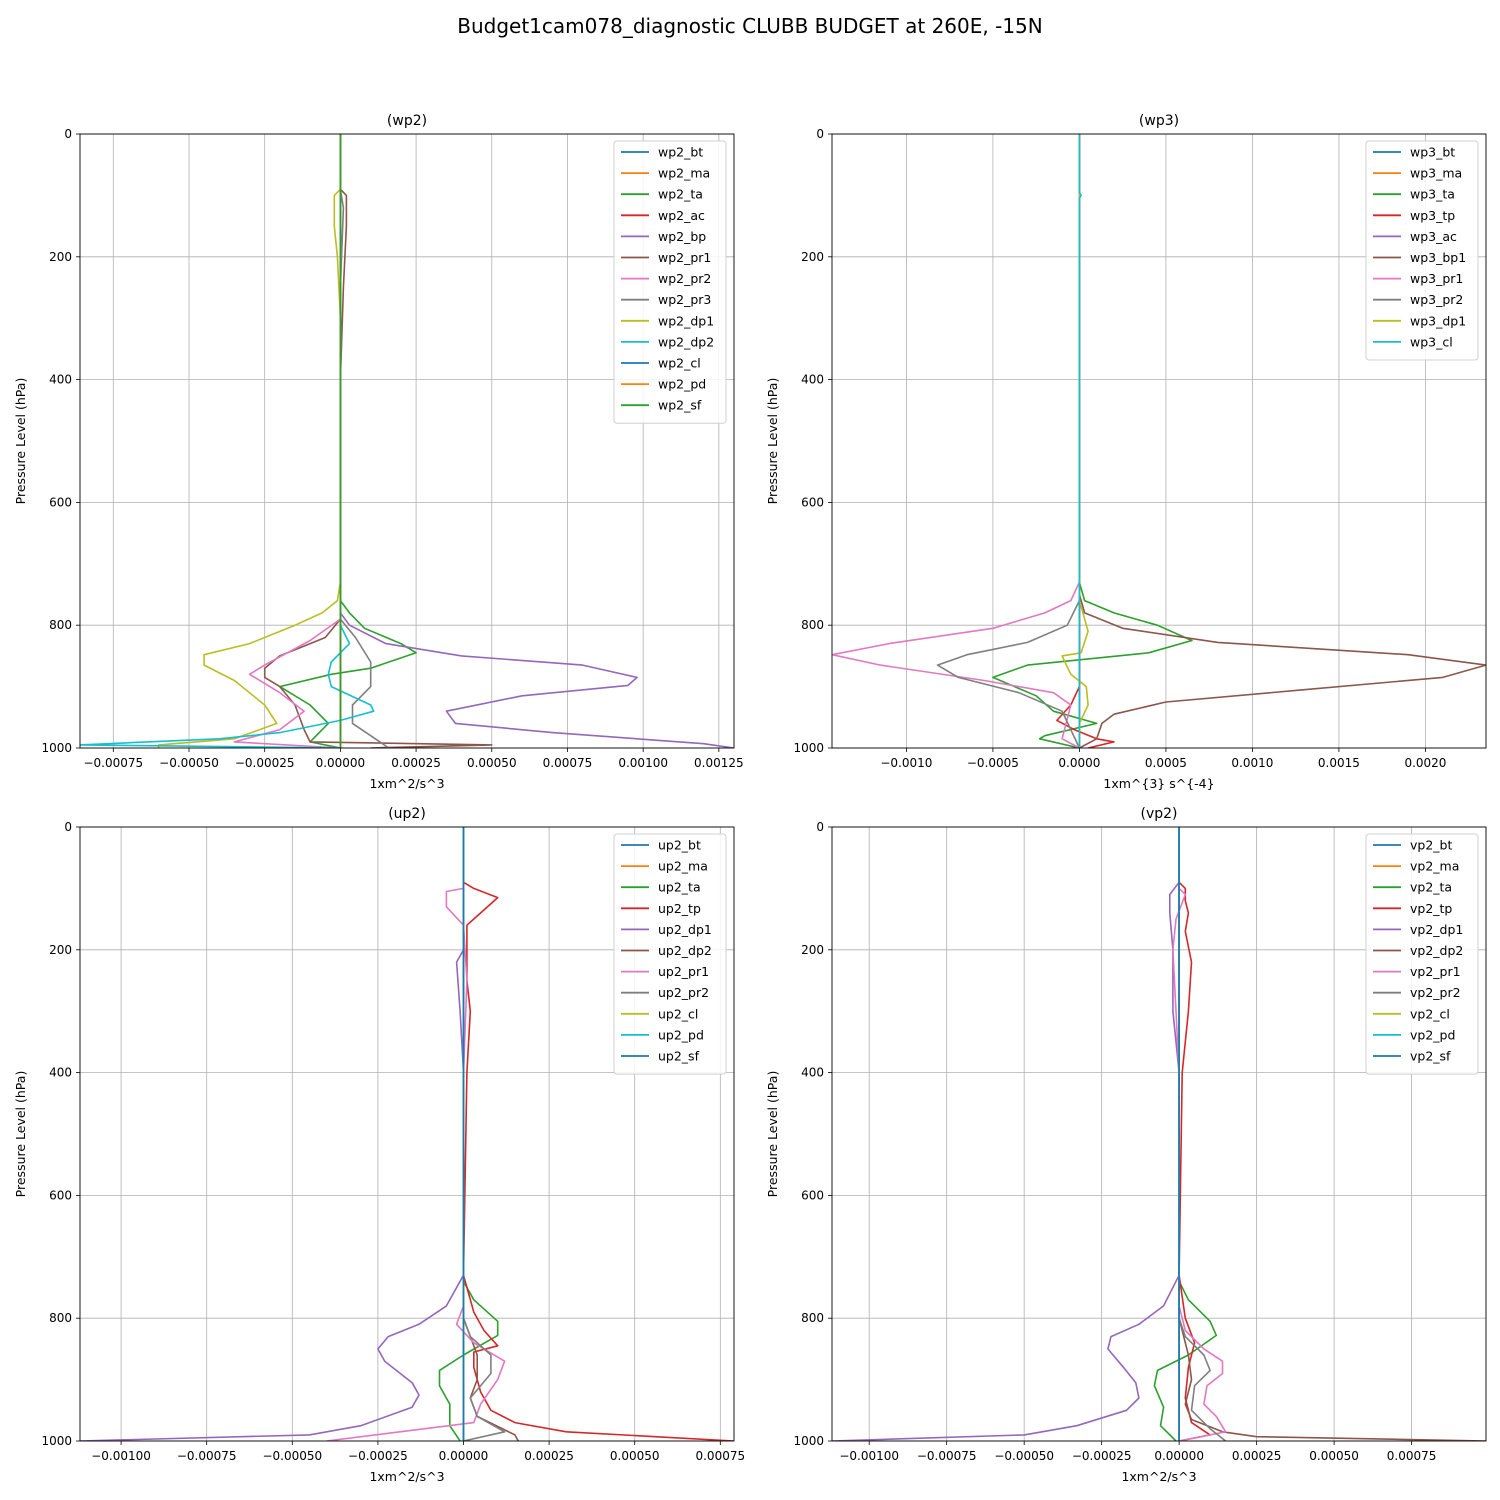 This screenshot has width=1500, height=1500. What do you see at coordinates (1436, 173) in the screenshot?
I see `legend-label: wp3_ma` at bounding box center [1436, 173].